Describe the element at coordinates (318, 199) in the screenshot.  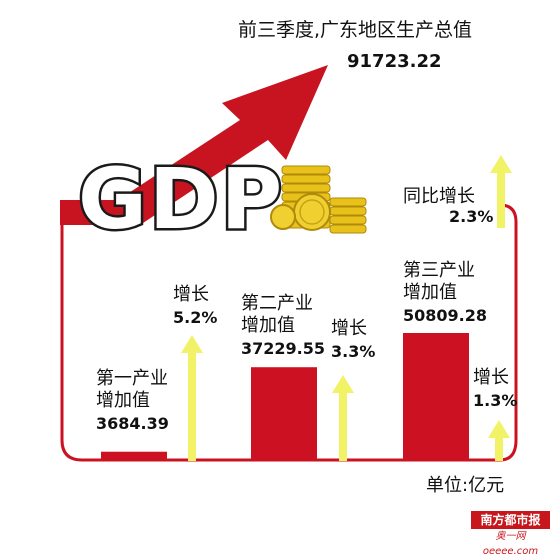
I see `coin-stack-icon` at that location.